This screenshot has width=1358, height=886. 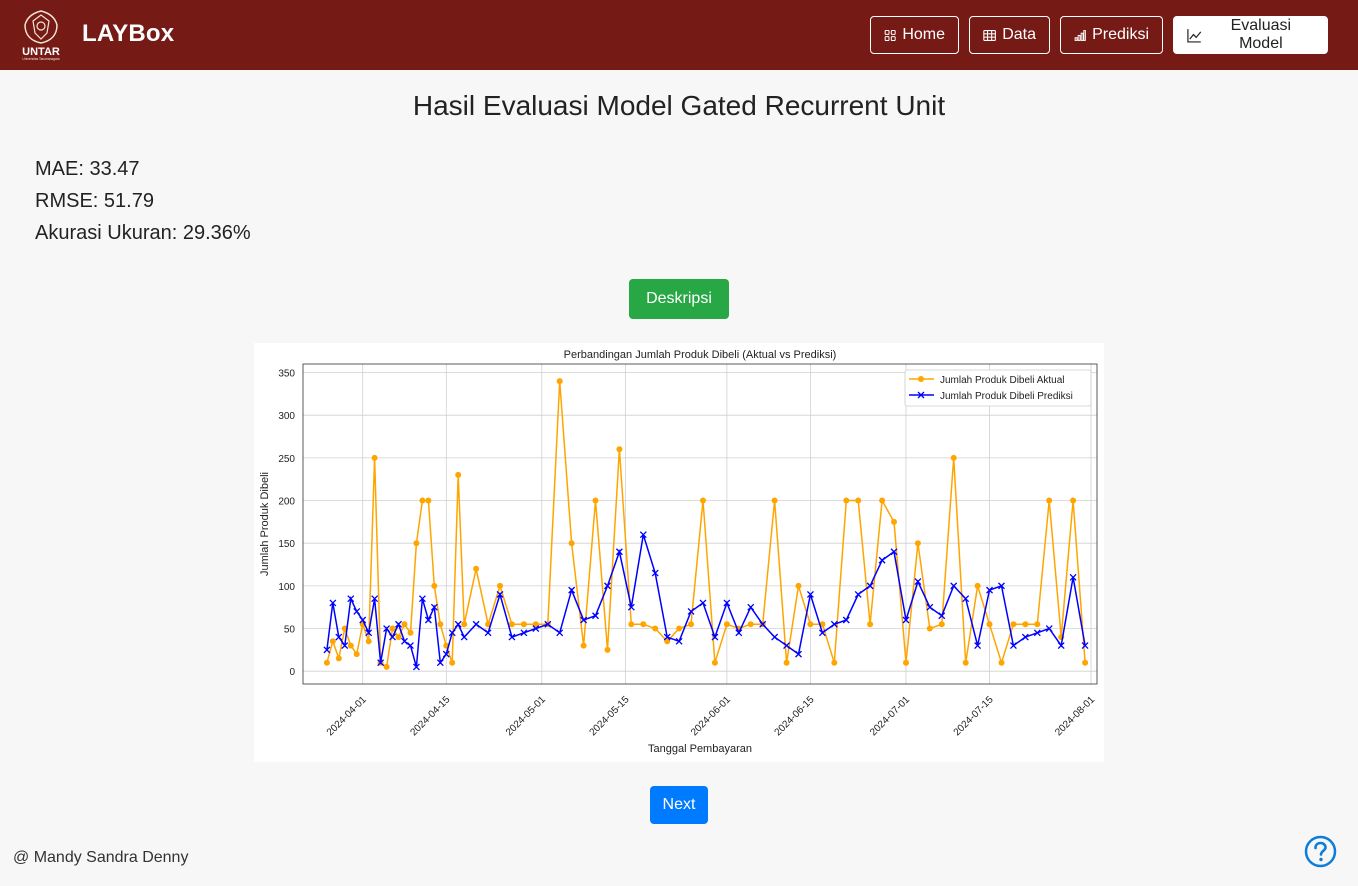 I want to click on next-button: Next, so click(x=679, y=805).